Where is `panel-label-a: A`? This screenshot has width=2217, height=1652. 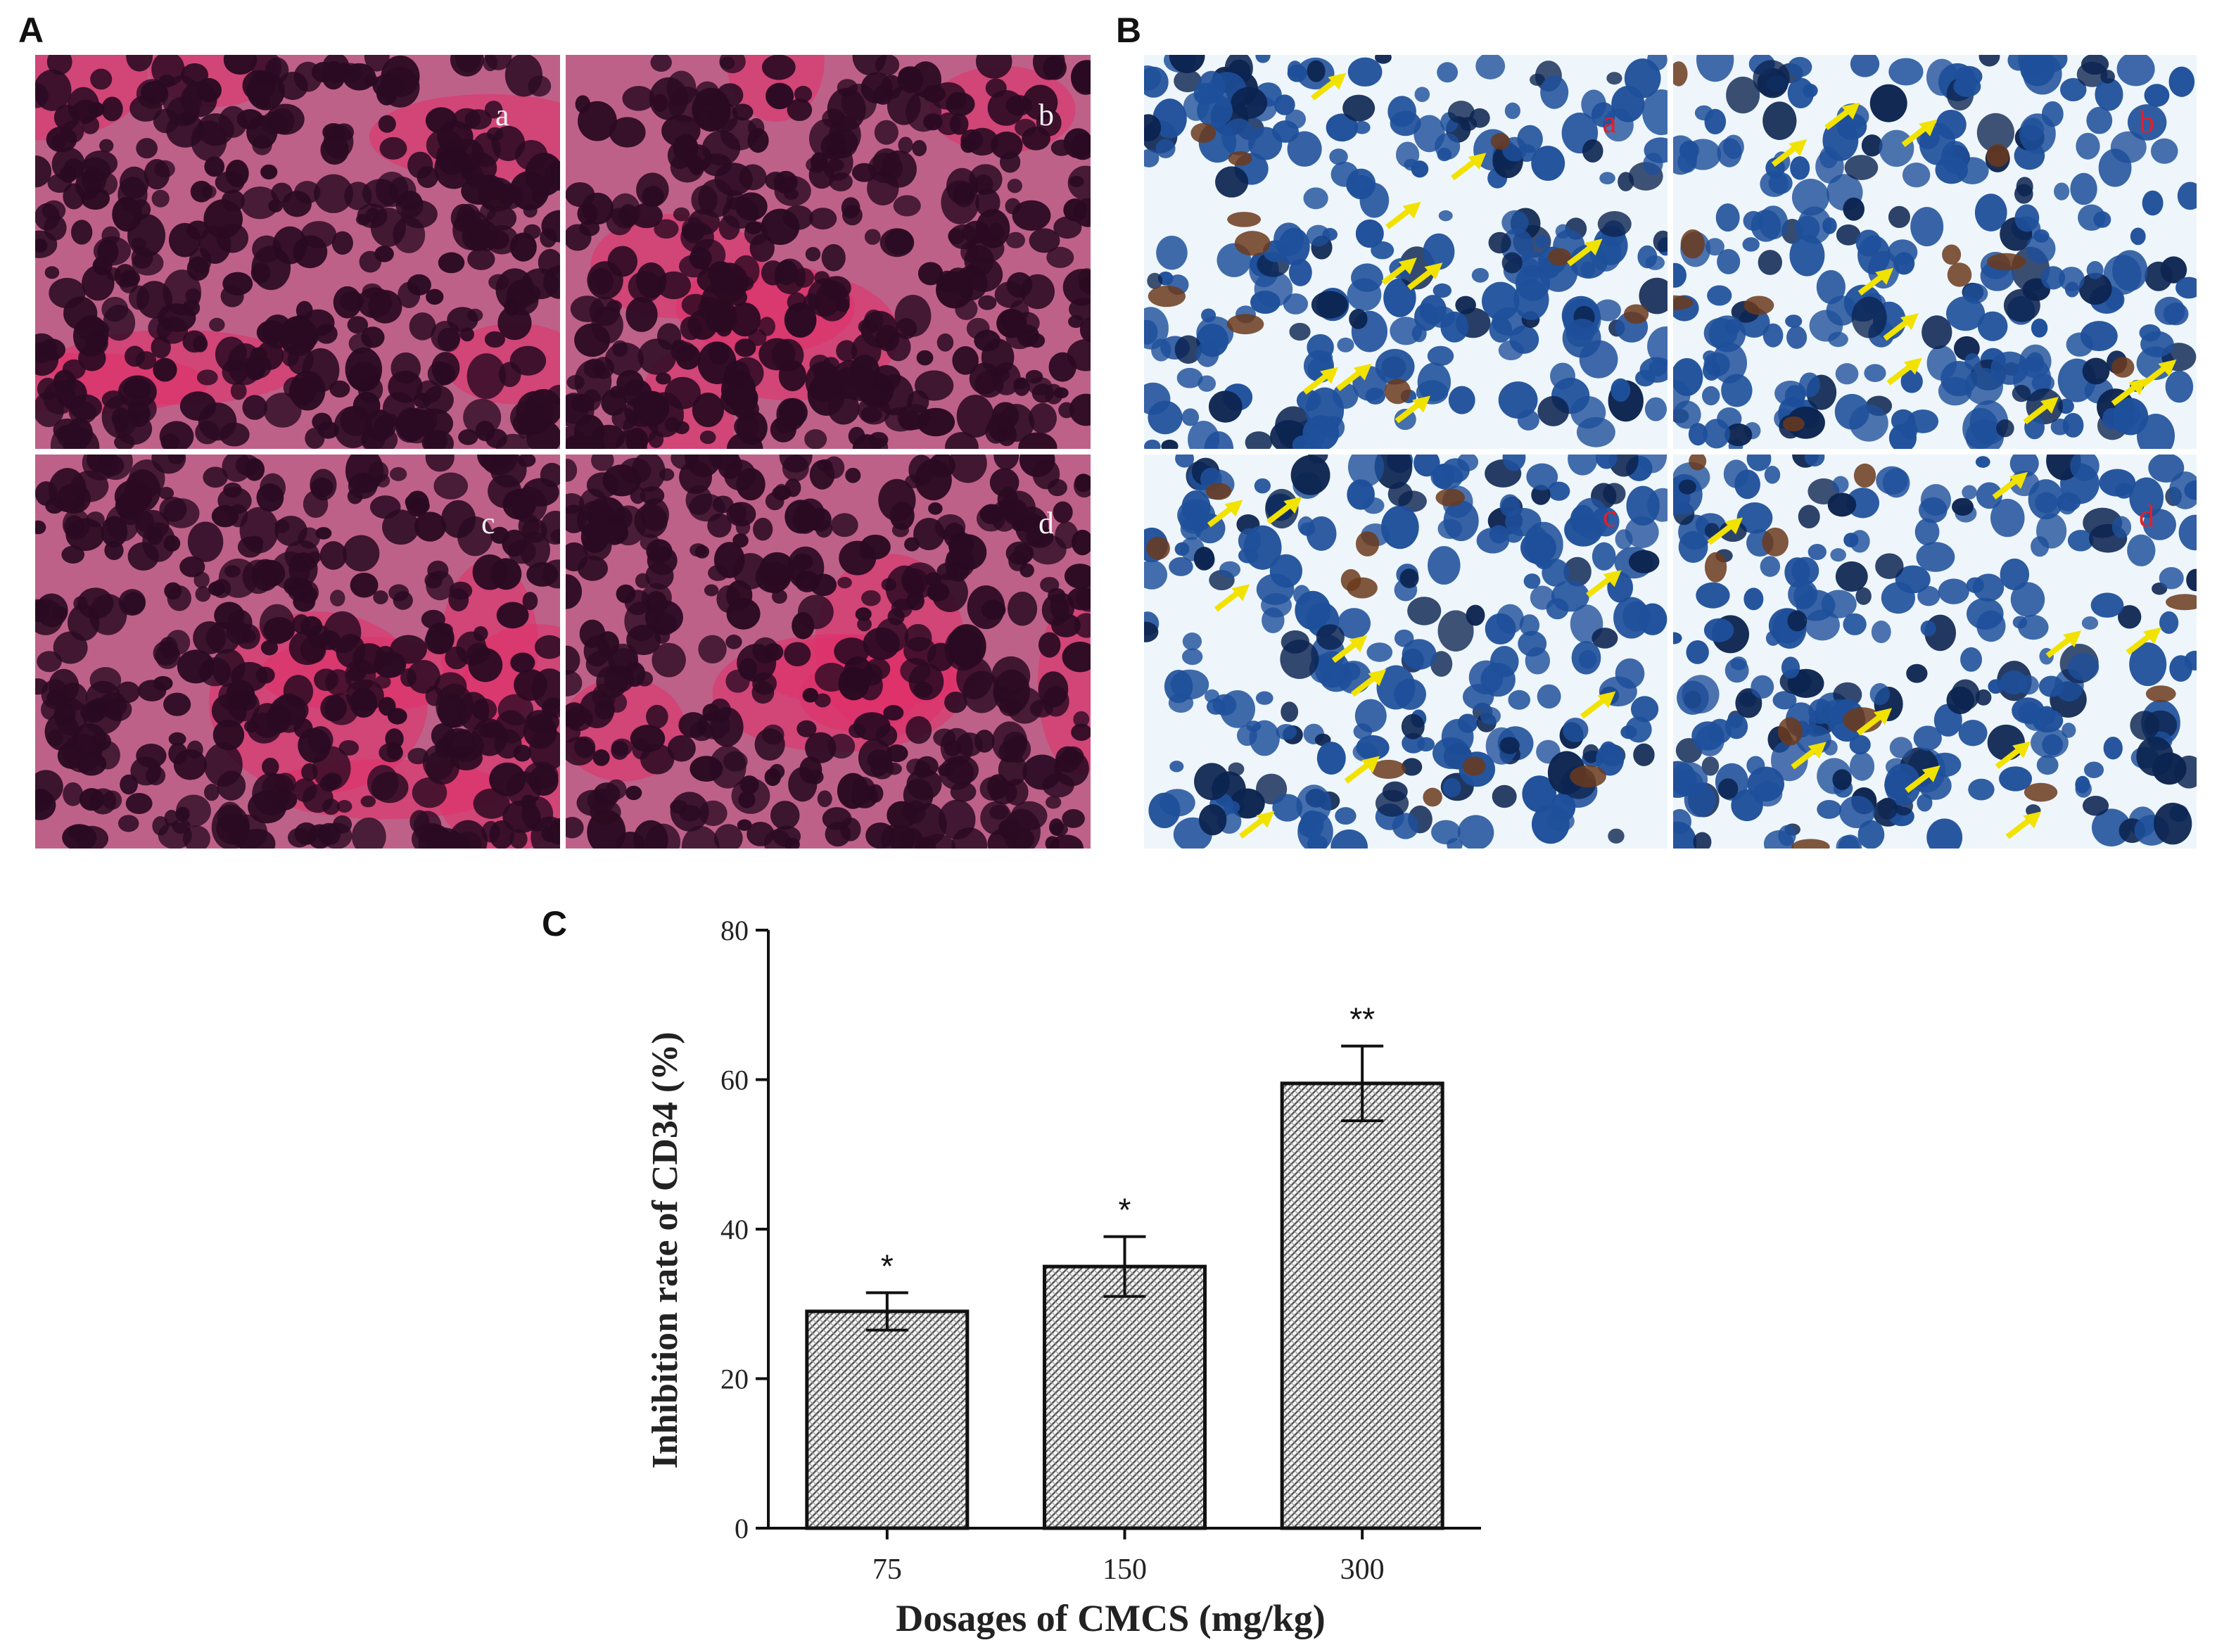 panel-label-a: A is located at coordinates (31, 30).